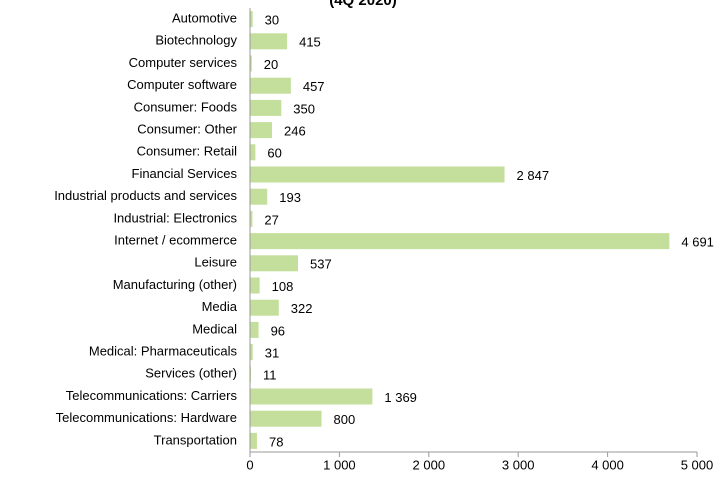 This screenshot has width=727, height=477. I want to click on x-tick-label: 2 000, so click(429, 464).